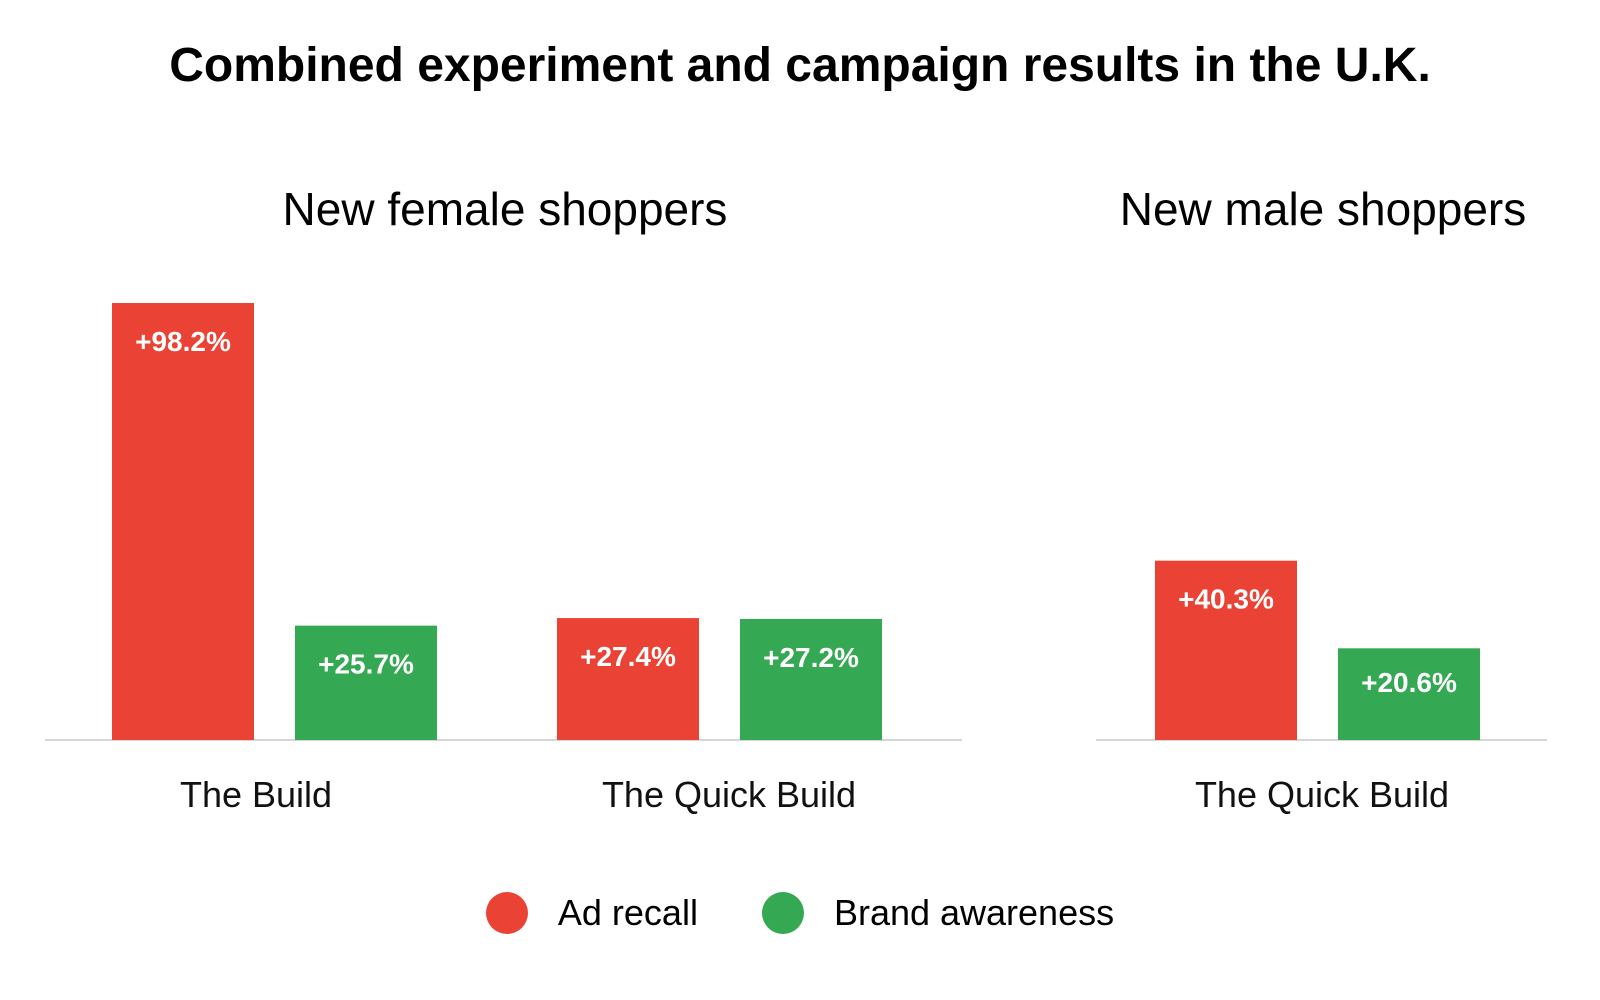 The image size is (1600, 1000). I want to click on legend-item-brand-awareness: Brand awareness, so click(938, 913).